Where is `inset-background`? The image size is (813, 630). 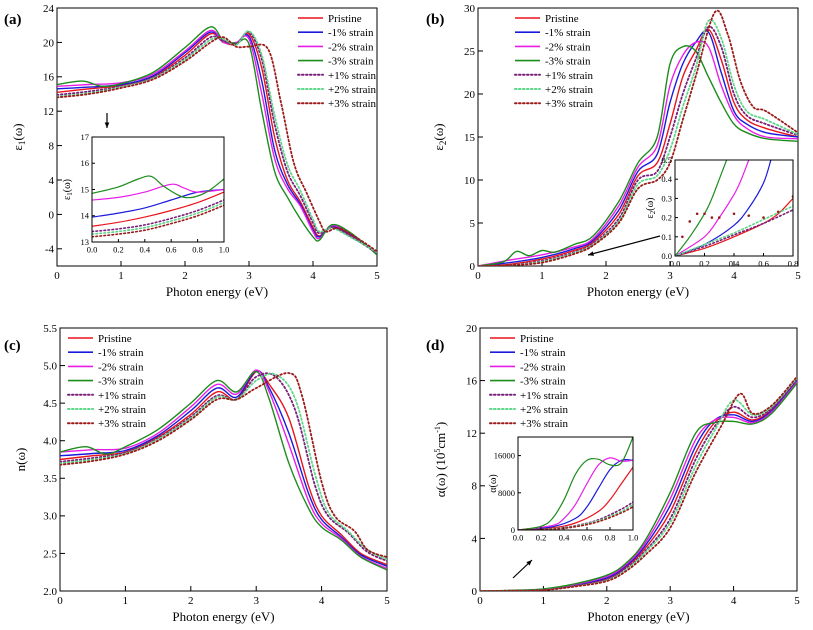
inset-background is located at coordinates (575, 483).